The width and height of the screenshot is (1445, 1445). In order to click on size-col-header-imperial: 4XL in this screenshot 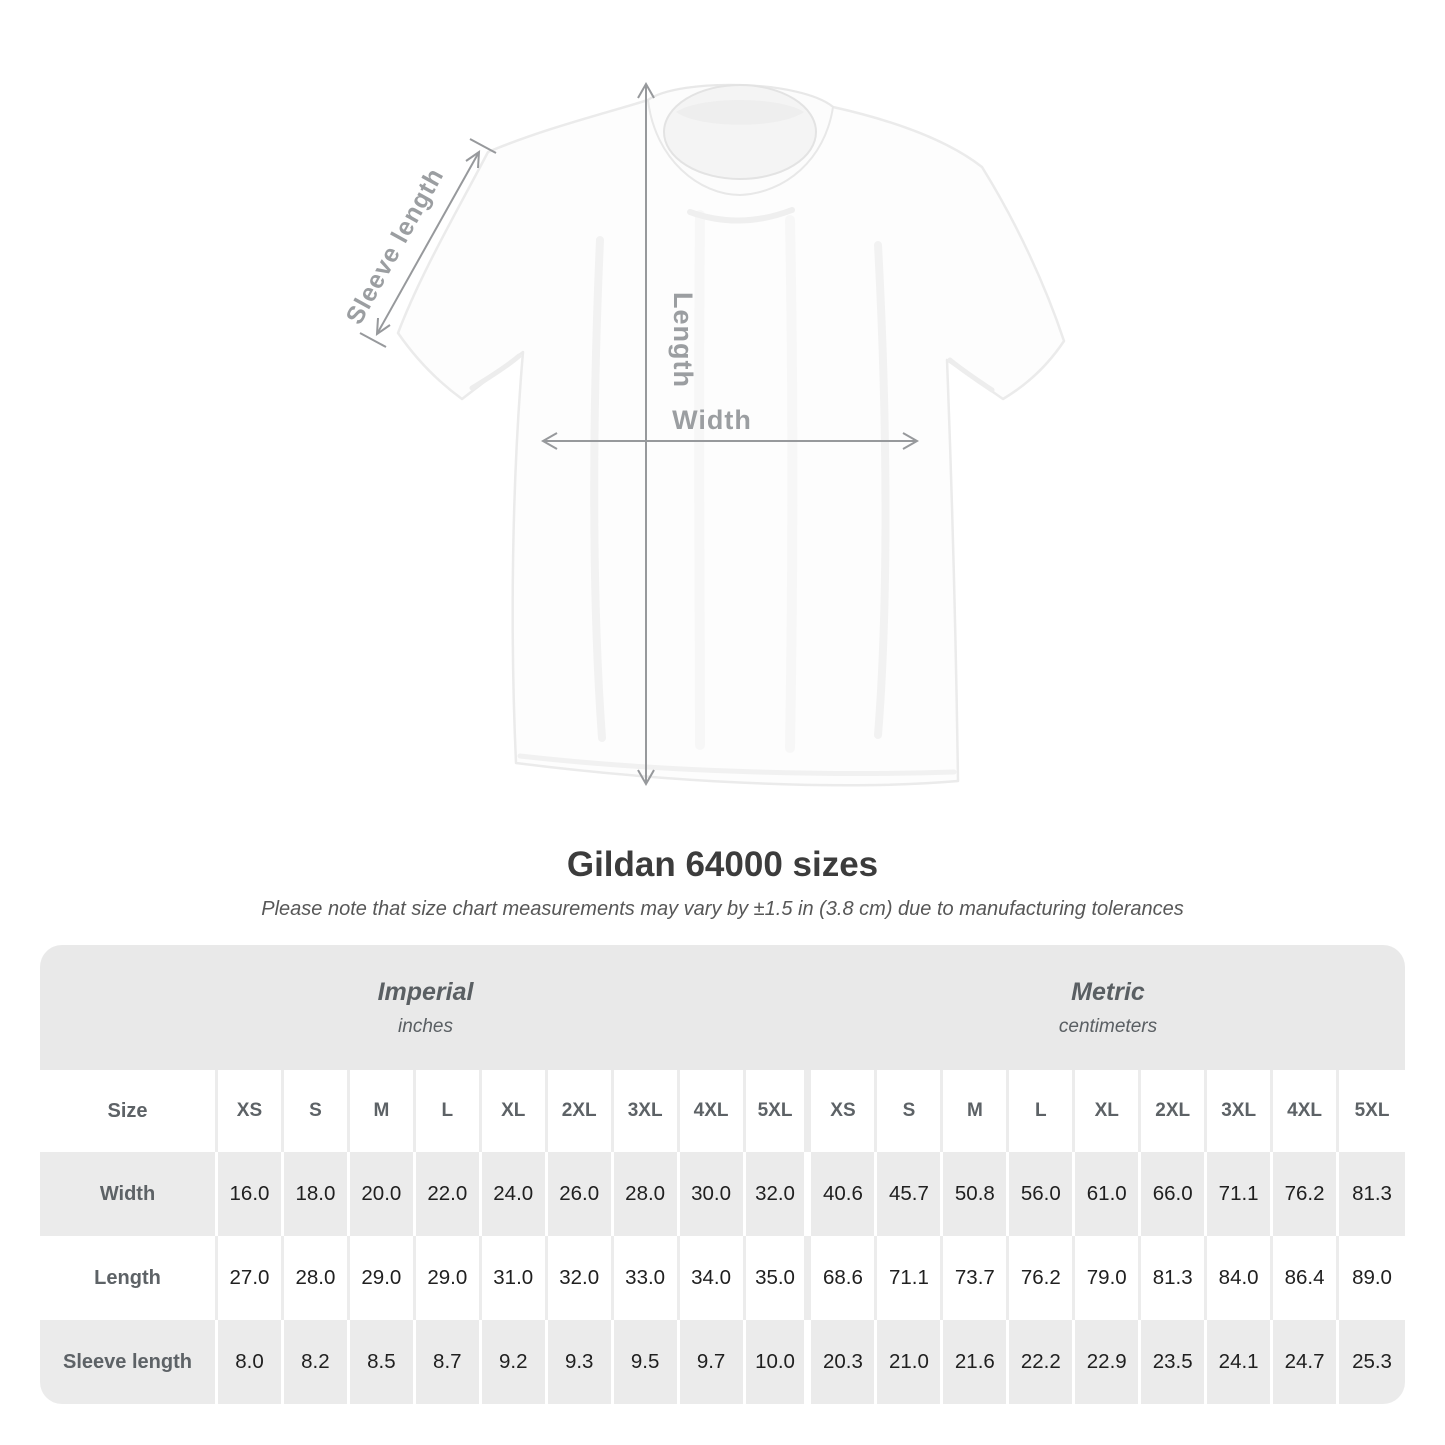, I will do `click(712, 1111)`.